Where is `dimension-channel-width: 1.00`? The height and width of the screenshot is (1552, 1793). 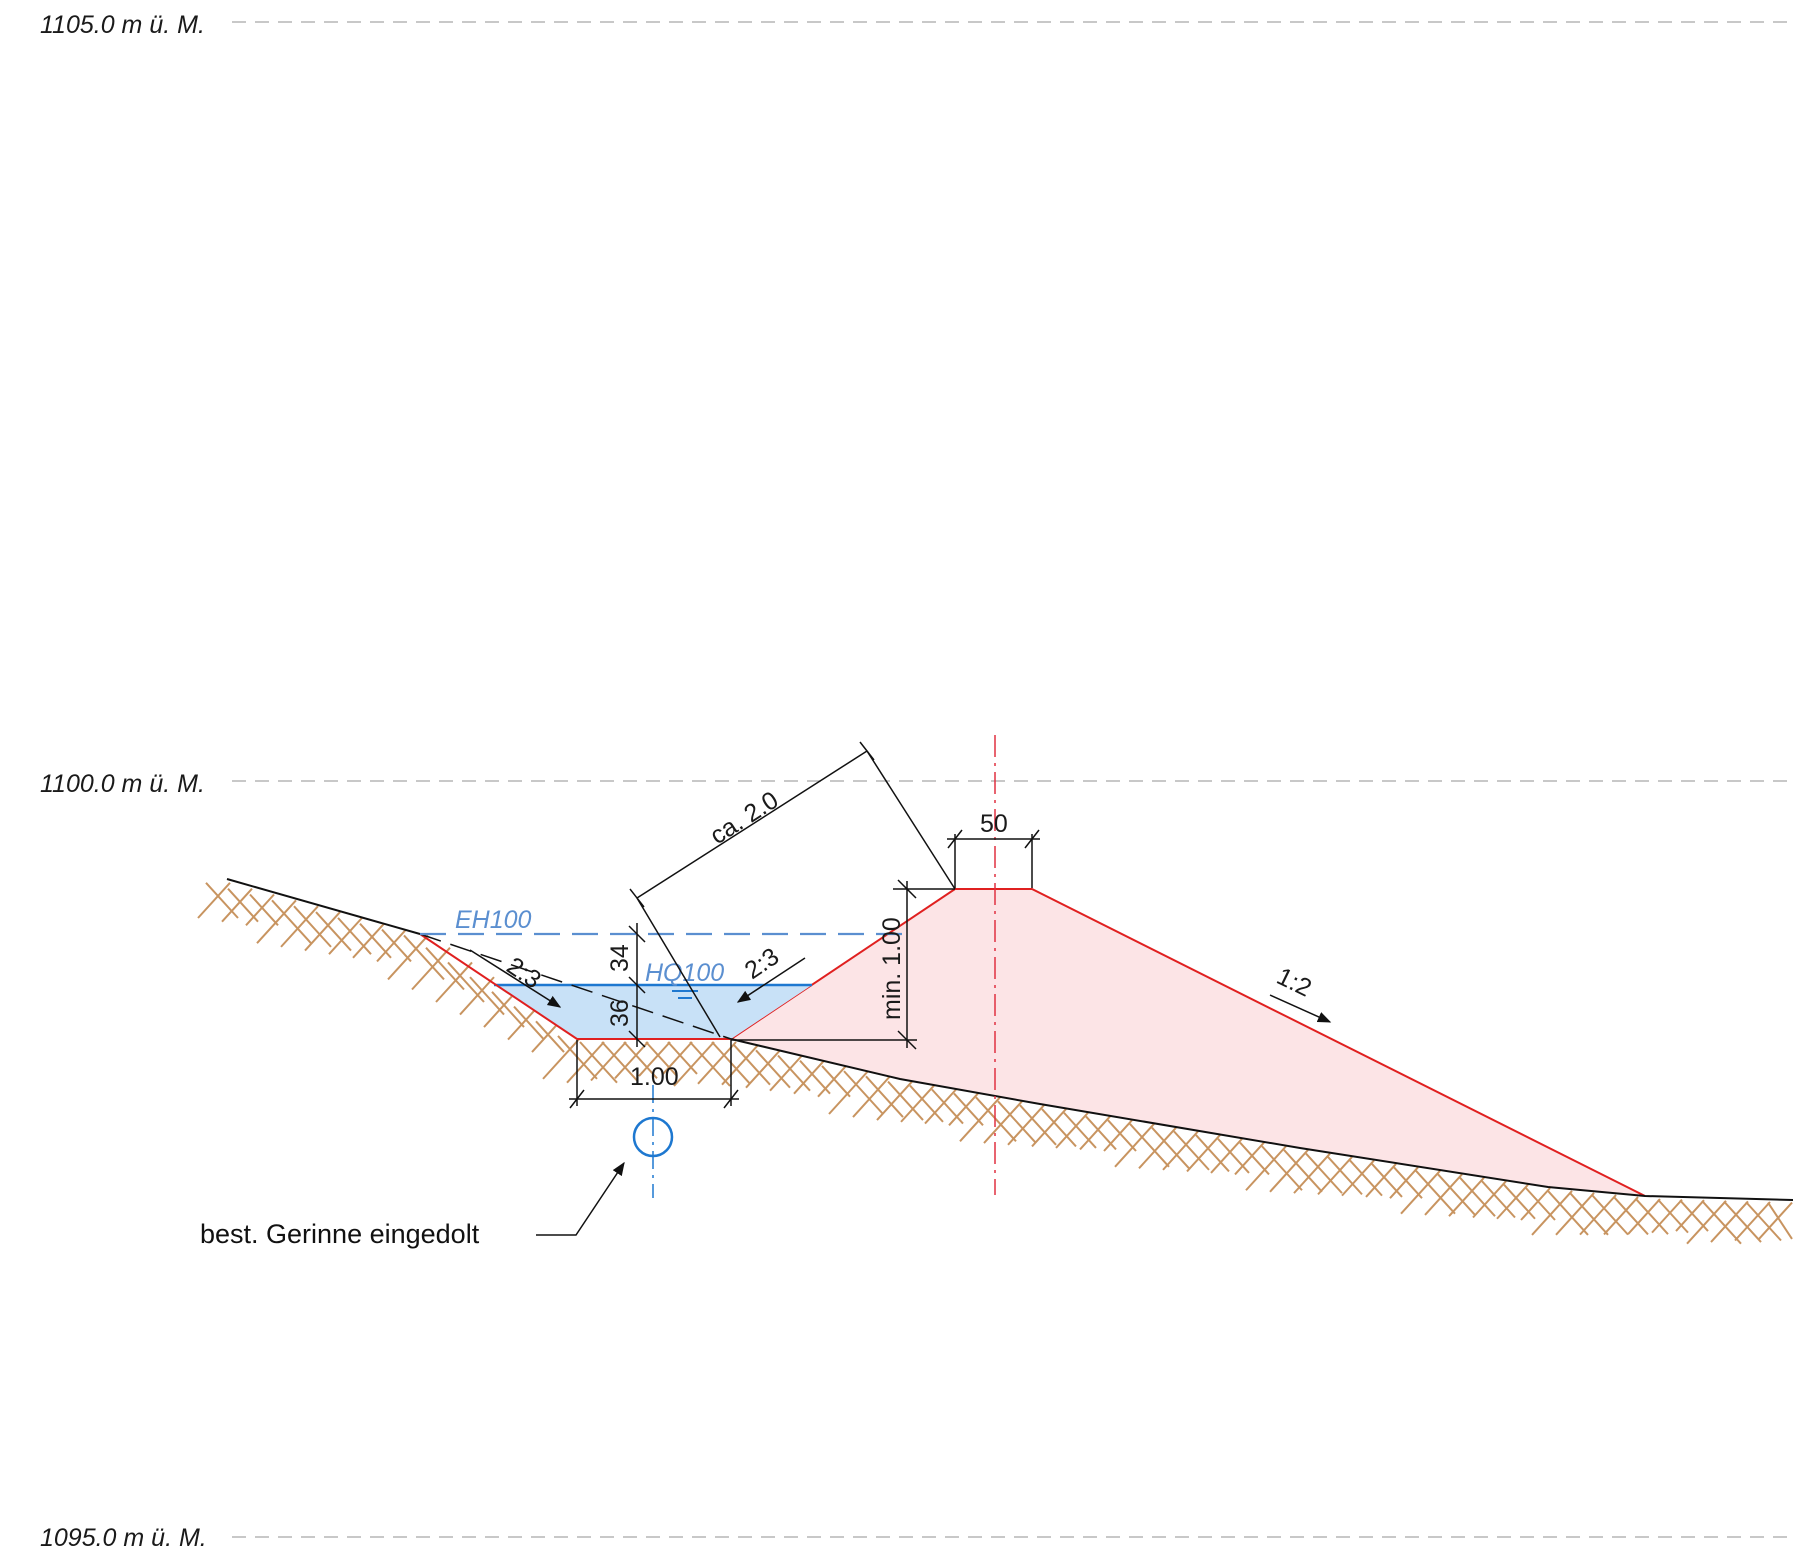 dimension-channel-width: 1.00 is located at coordinates (654, 1074).